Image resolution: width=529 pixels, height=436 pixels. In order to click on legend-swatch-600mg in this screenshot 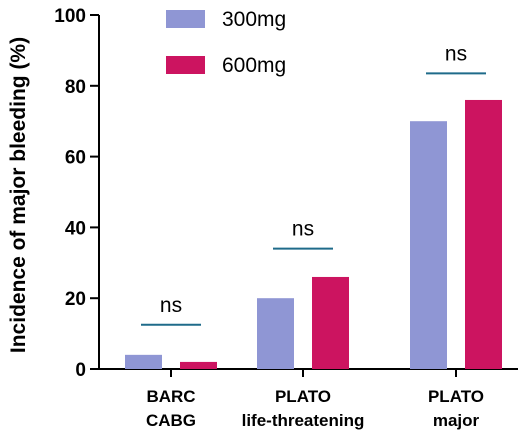, I will do `click(185, 65)`.